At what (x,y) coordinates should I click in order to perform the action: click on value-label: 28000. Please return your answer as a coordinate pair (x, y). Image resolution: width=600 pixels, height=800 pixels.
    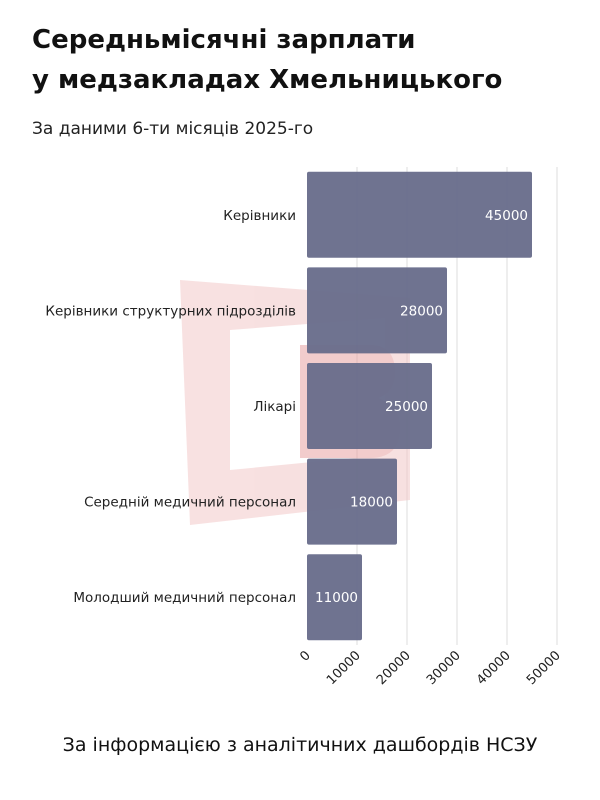
    Looking at the image, I should click on (421, 311).